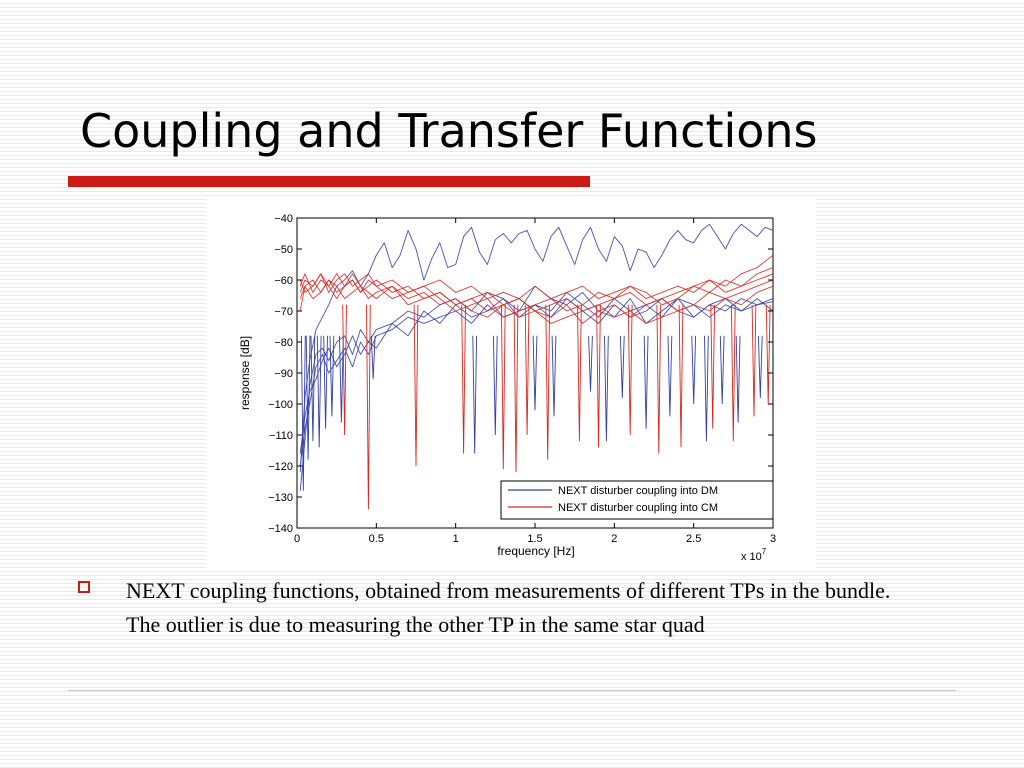 This screenshot has height=768, width=1024. What do you see at coordinates (614, 539) in the screenshot?
I see `x-tick-label: 2` at bounding box center [614, 539].